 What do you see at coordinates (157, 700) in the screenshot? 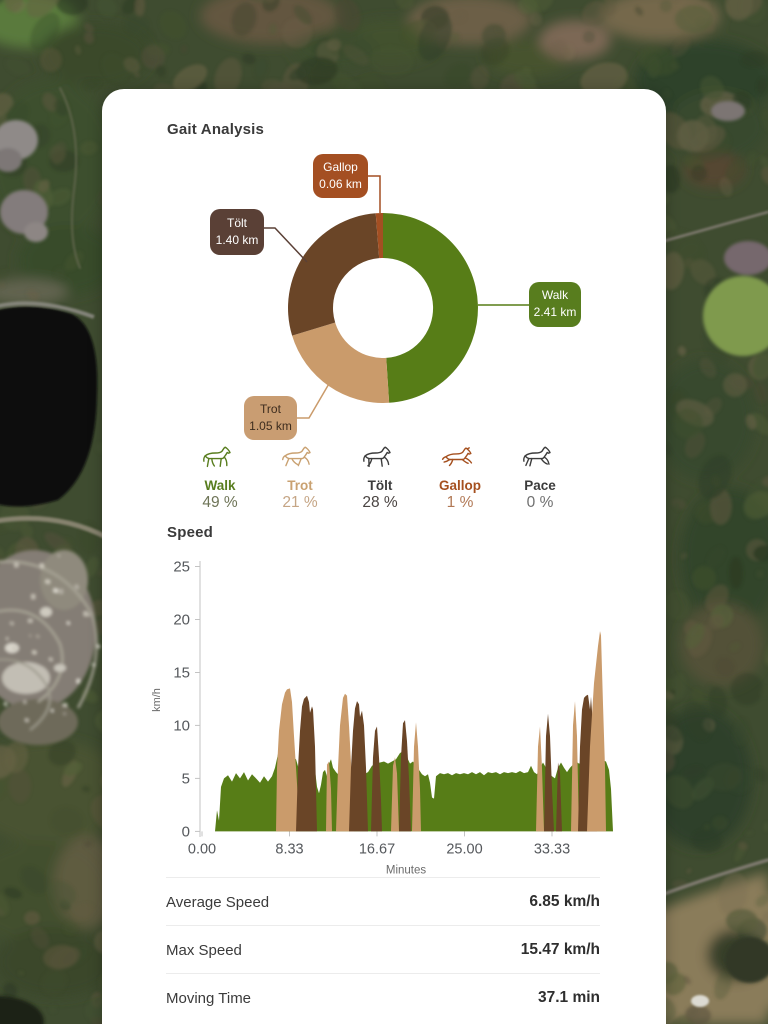
I see `svg-text: km/h` at bounding box center [157, 700].